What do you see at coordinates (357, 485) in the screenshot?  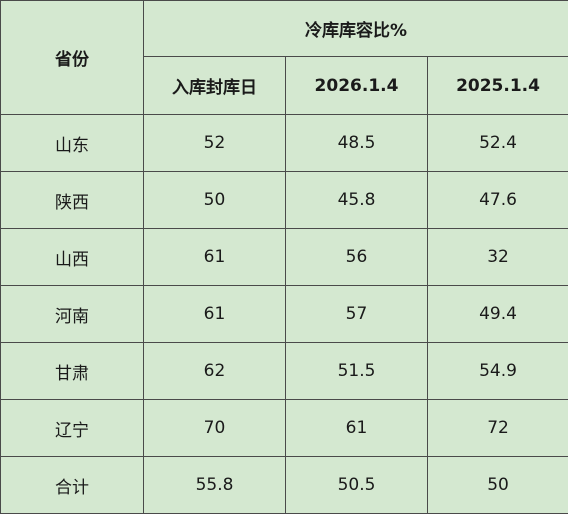 I see `row-value: 50.5` at bounding box center [357, 485].